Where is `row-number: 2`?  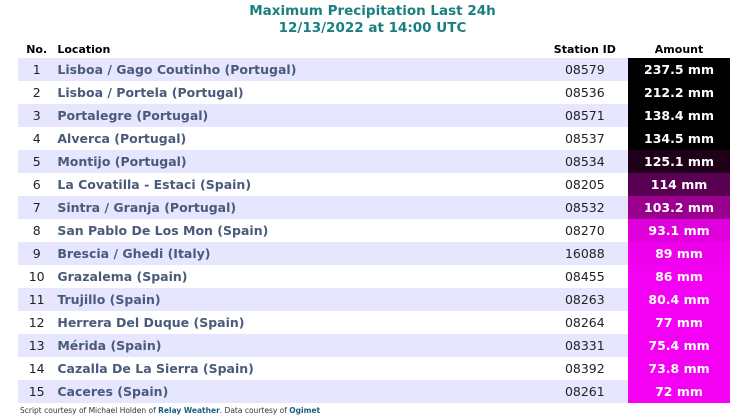 row-number: 2 is located at coordinates (37, 92).